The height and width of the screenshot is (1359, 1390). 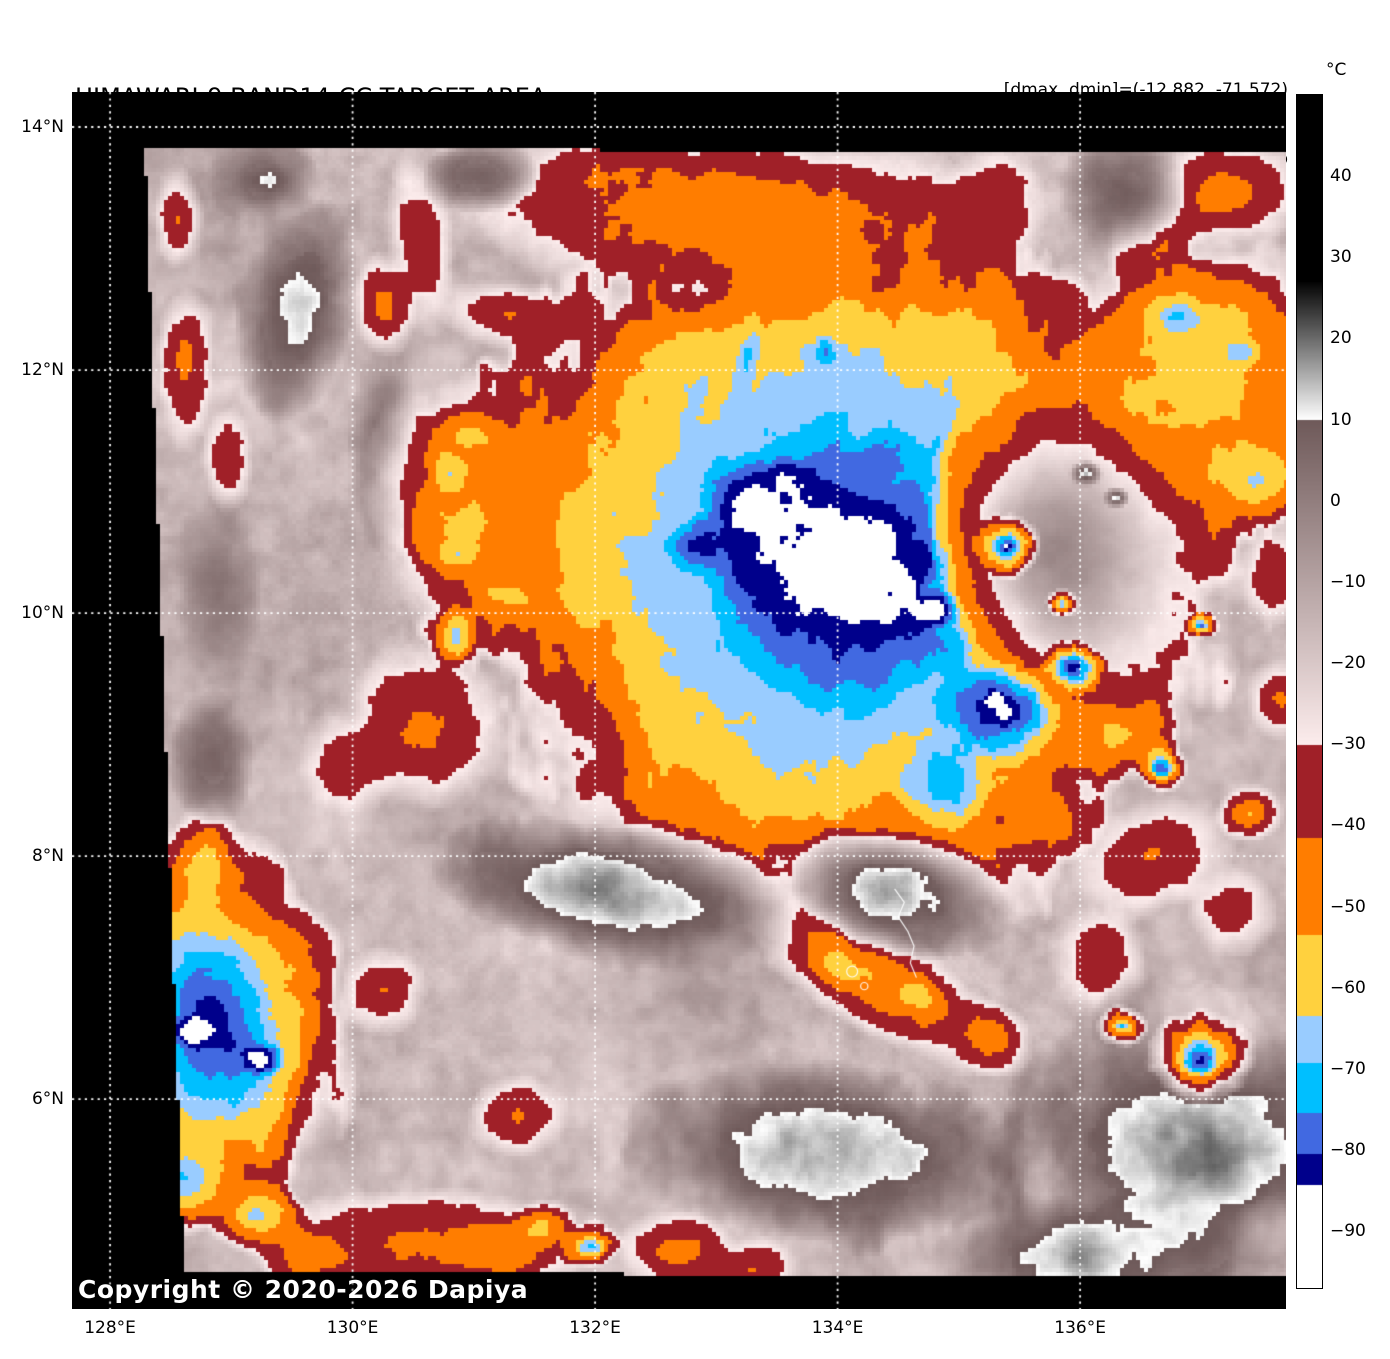 What do you see at coordinates (110, 1328) in the screenshot?
I see `lon-tick-label: 128°E` at bounding box center [110, 1328].